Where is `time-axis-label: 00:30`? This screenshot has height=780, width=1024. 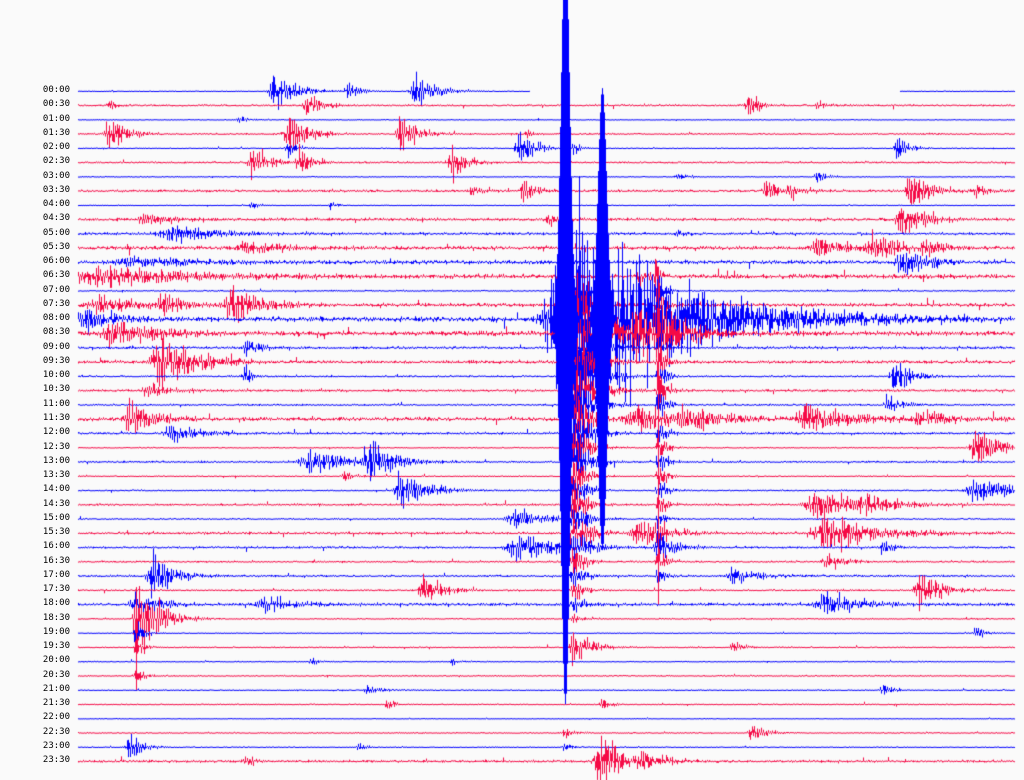
time-axis-label: 00:30 is located at coordinates (56, 104).